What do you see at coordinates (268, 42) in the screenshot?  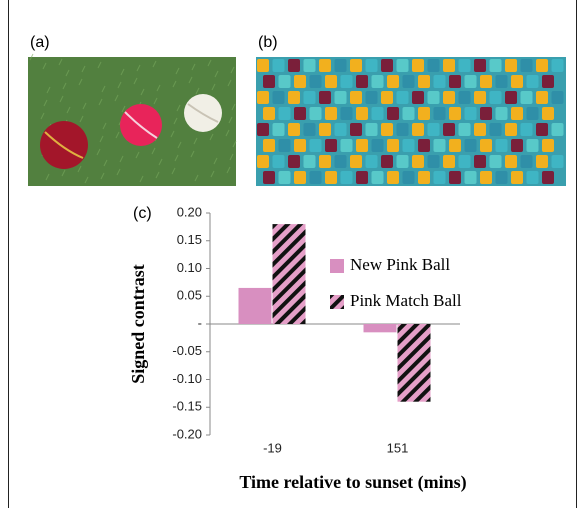 I see `panel-label: (b)` at bounding box center [268, 42].